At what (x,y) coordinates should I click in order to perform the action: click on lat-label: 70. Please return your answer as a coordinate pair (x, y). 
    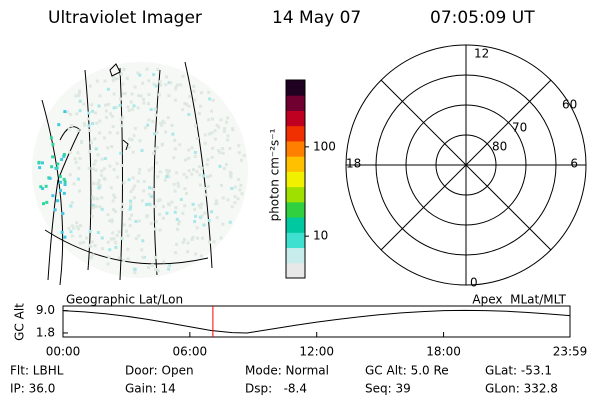
    Looking at the image, I should click on (519, 128).